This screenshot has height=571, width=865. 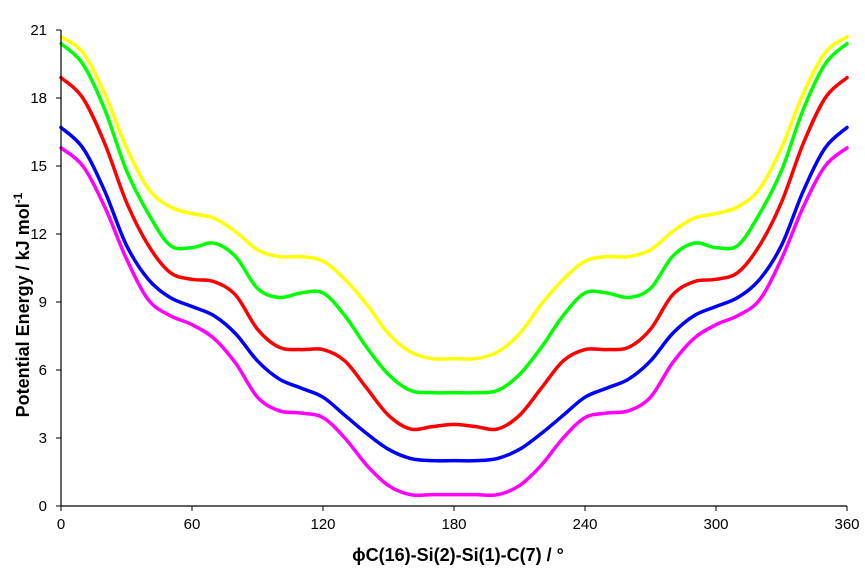 What do you see at coordinates (192, 524) in the screenshot?
I see `x-tick-label: 60` at bounding box center [192, 524].